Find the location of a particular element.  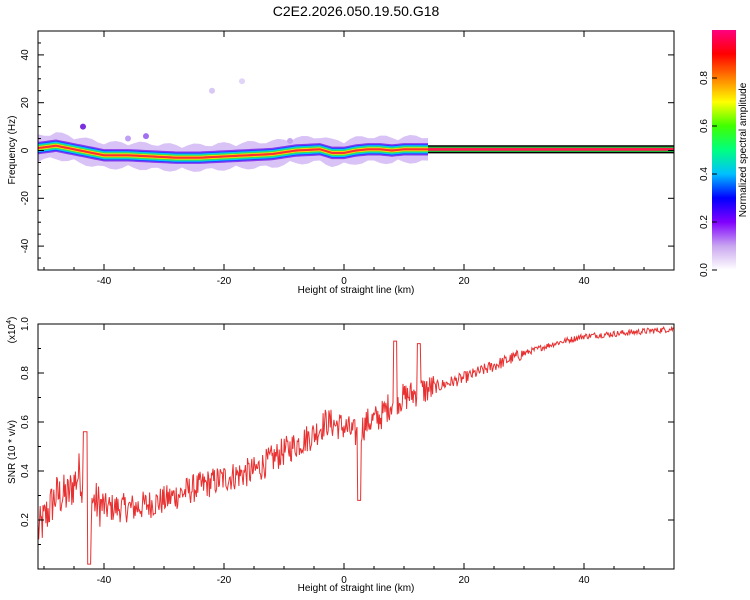

carrier-red is located at coordinates (551, 149).